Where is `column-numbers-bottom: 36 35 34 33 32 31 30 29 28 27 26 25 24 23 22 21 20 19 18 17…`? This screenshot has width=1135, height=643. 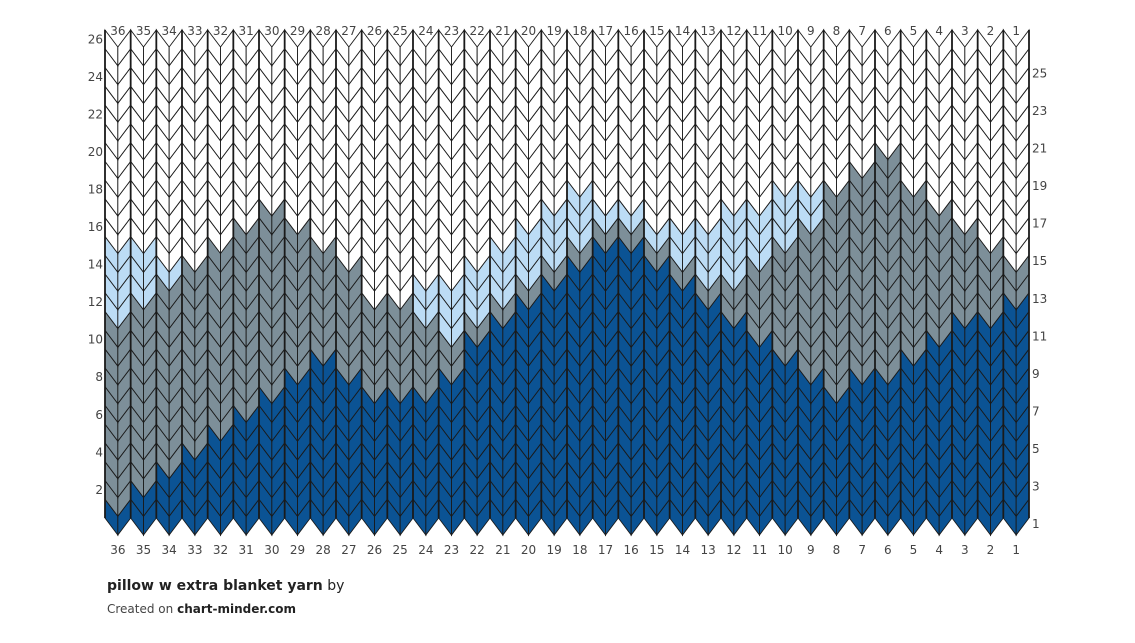 column-numbers-bottom: 36 35 34 33 32 31 30 29 28 27 26 25 24 23 22 21 20 19 18 17… is located at coordinates (565, 550).